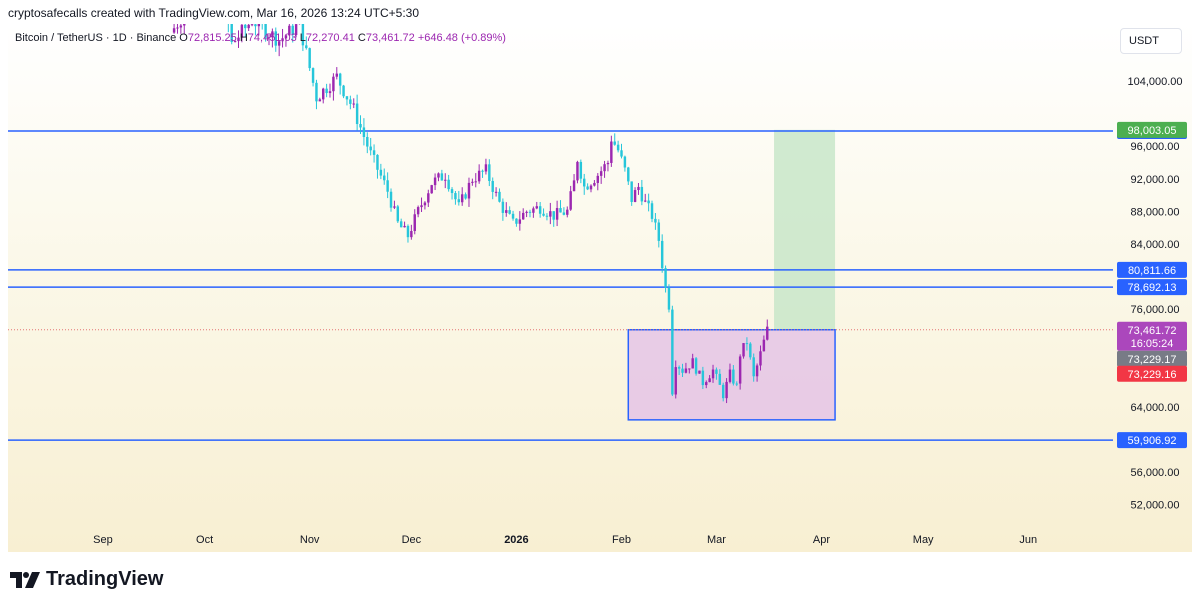 This screenshot has width=1200, height=608. I want to click on brand-name: TradingView, so click(105, 579).